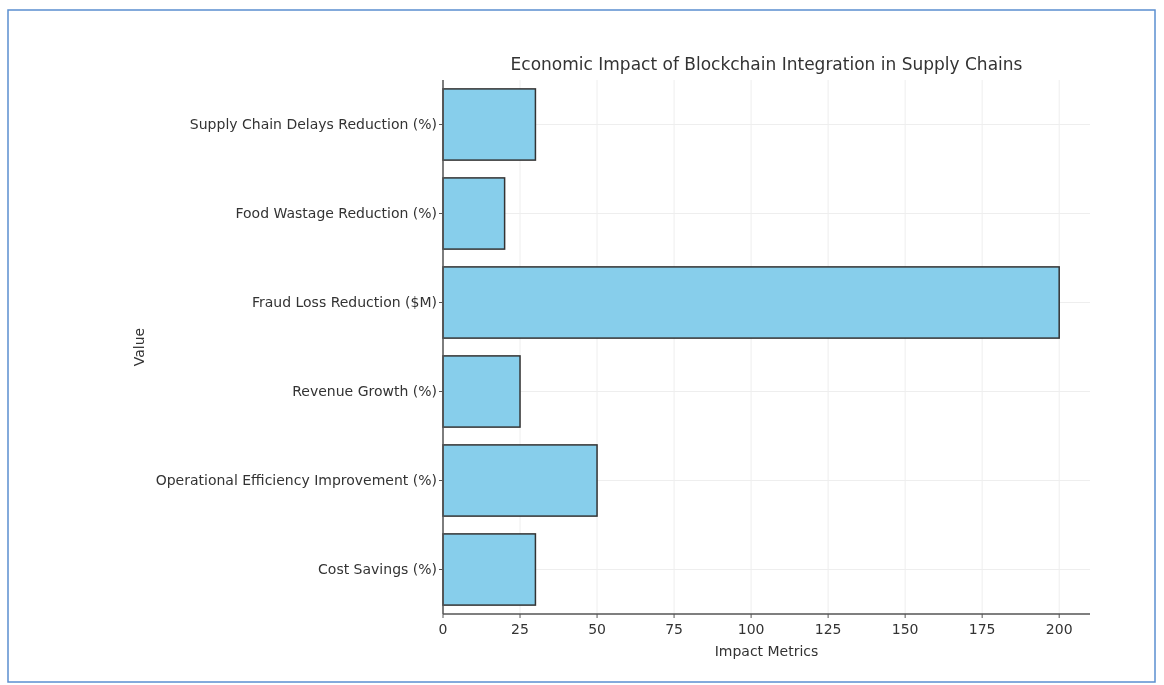 The height and width of the screenshot is (685, 1164). I want to click on x-tick-label: 25, so click(520, 629).